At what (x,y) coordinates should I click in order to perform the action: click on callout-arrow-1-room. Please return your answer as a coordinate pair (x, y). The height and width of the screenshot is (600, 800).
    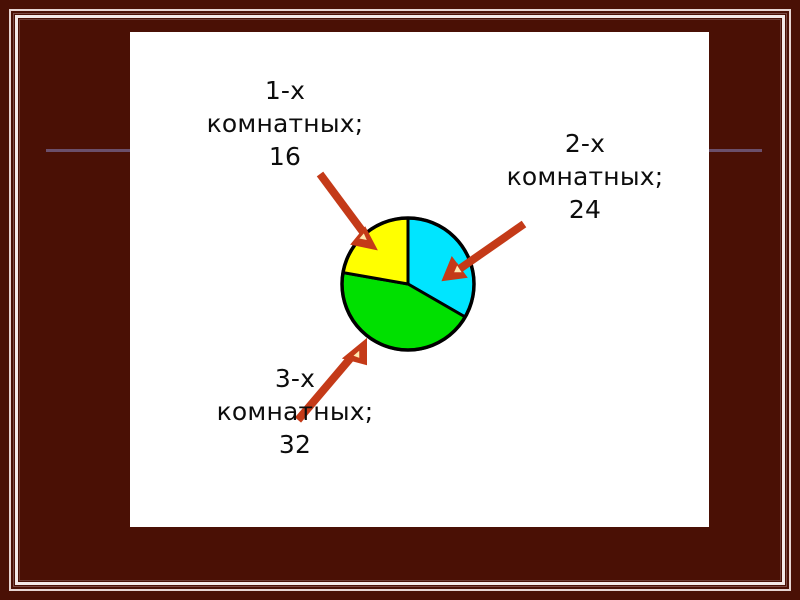
    Looking at the image, I should click on (347, 211).